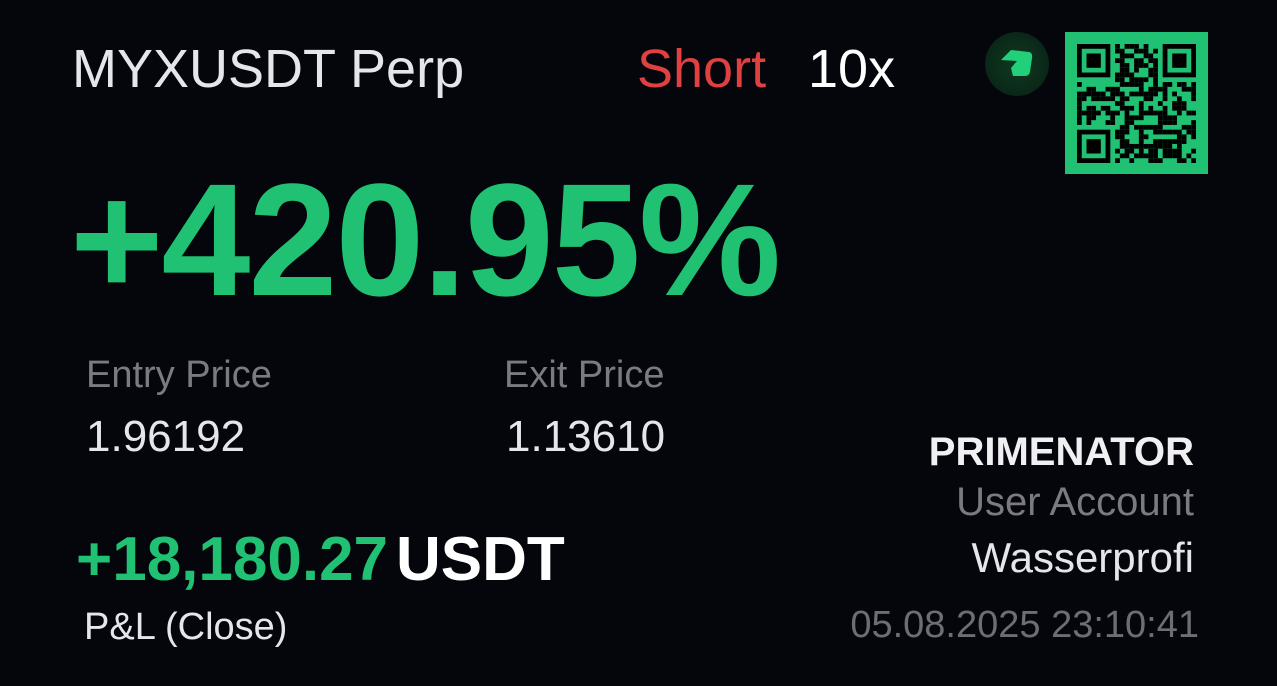  I want to click on pnl-value: +18,180.27, so click(232, 559).